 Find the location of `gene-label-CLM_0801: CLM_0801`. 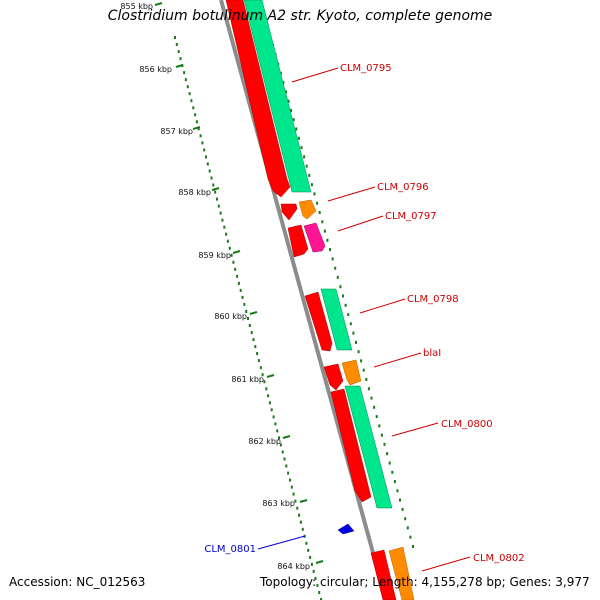

gene-label-CLM_0801: CLM_0801 is located at coordinates (230, 549).